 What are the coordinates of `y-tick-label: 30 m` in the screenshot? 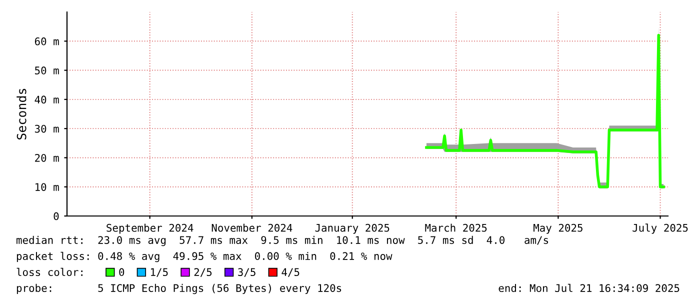 It's located at (46, 128).